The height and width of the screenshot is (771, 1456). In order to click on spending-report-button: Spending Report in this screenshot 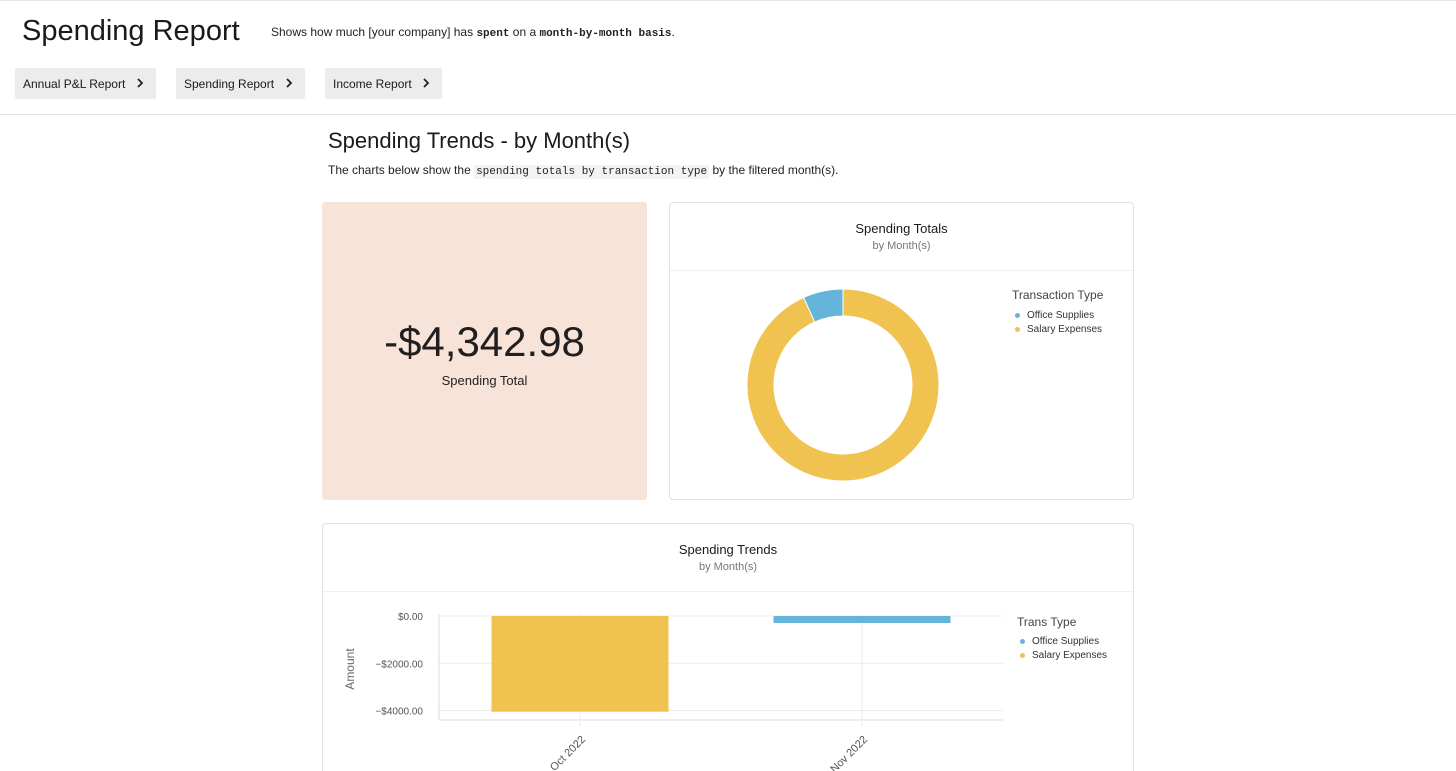, I will do `click(240, 83)`.